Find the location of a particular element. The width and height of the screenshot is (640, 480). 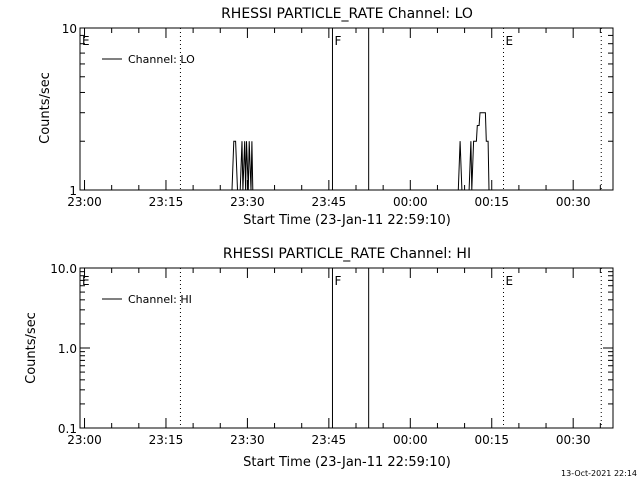

x-axis-label-hi: Start Time (23-Jan-11 22:59:10) is located at coordinates (347, 462).